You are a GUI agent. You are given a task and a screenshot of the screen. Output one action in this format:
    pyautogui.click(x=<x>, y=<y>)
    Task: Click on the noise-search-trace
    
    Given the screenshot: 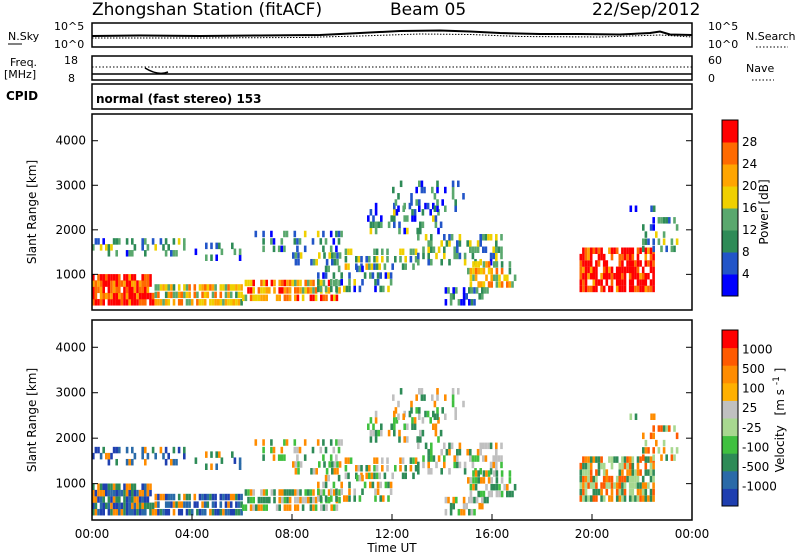 What is the action you would take?
    pyautogui.click(x=392, y=36)
    